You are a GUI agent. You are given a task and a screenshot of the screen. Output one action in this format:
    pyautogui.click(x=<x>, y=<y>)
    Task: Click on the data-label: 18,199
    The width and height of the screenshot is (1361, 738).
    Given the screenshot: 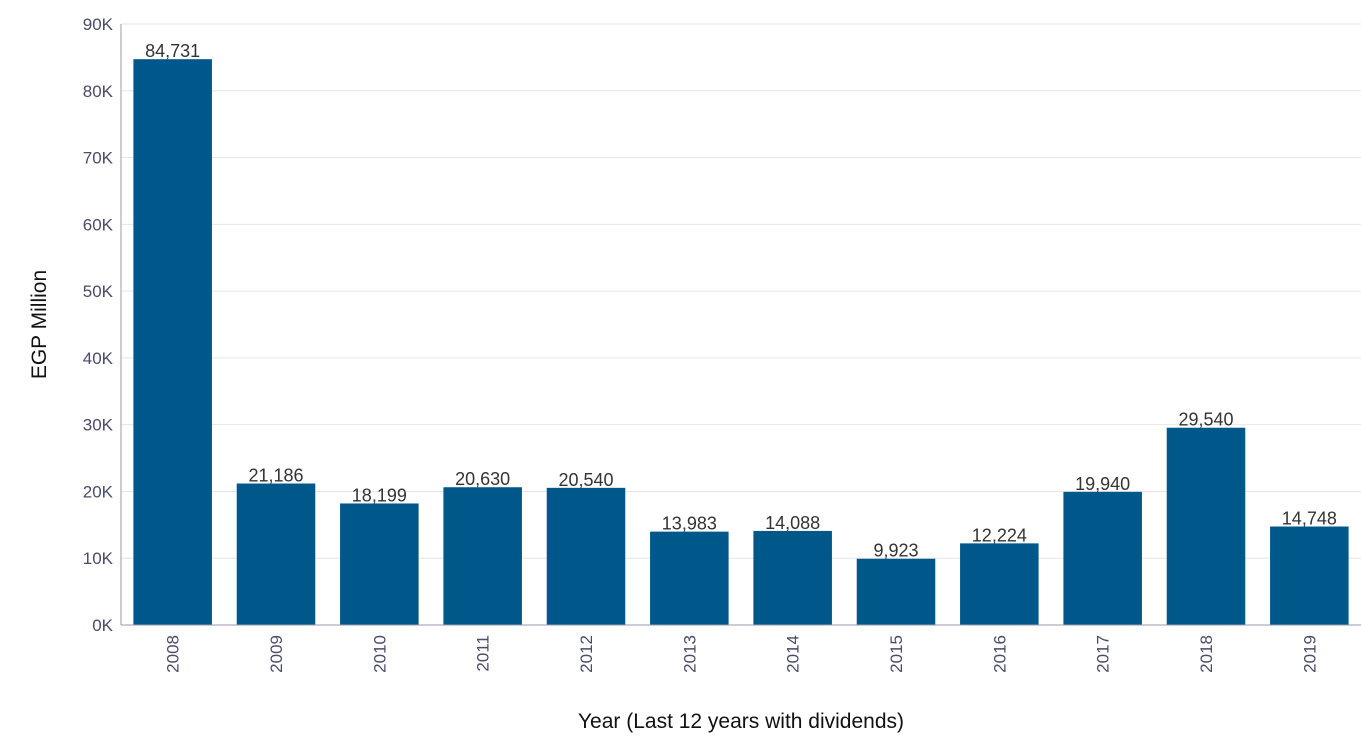 What is the action you would take?
    pyautogui.click(x=379, y=495)
    